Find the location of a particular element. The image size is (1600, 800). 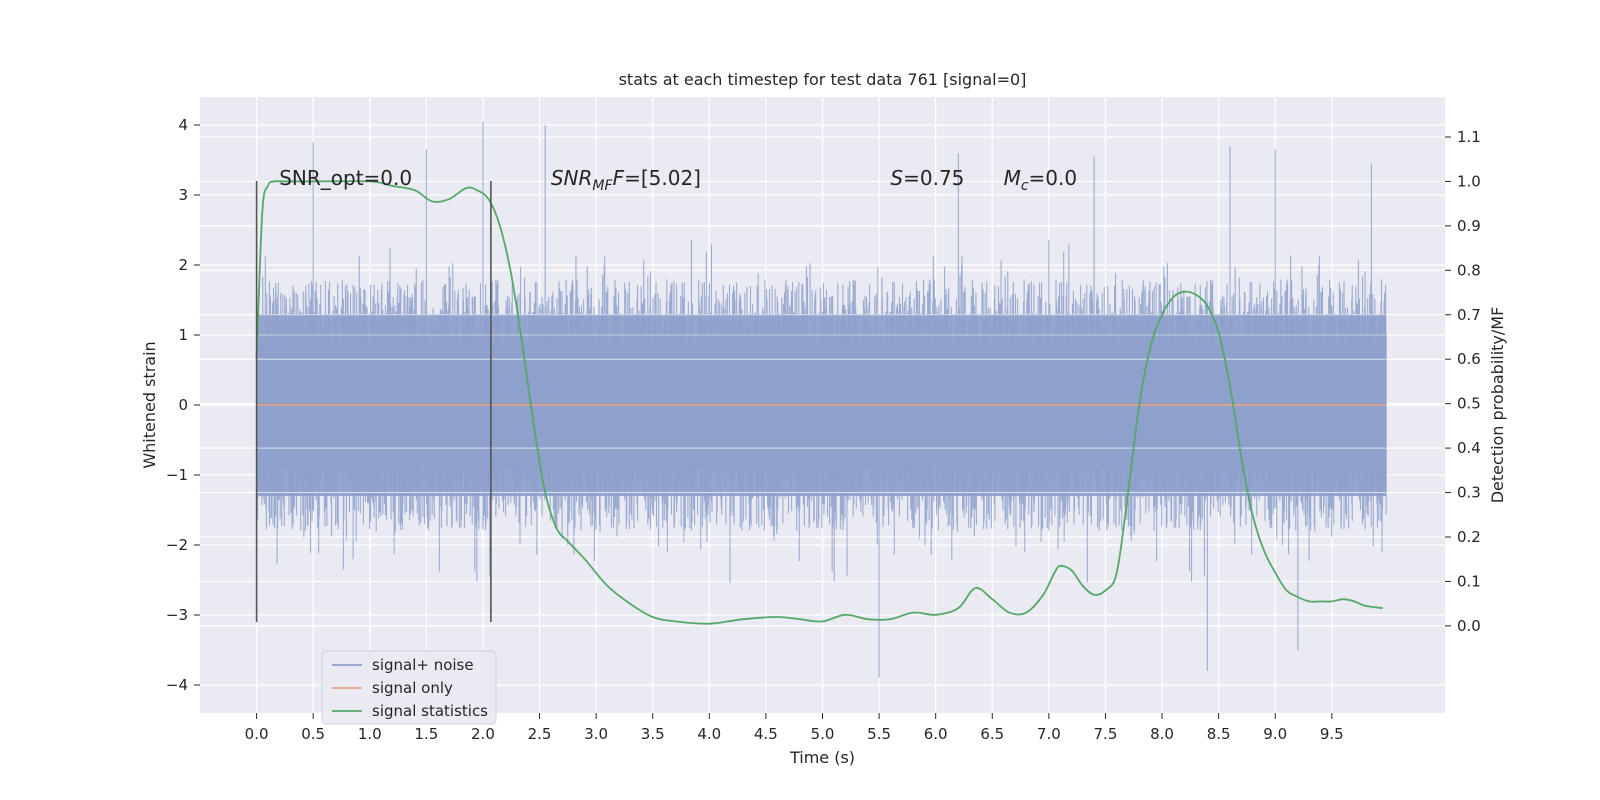

annotation-s-base: S is located at coordinates (896, 178).